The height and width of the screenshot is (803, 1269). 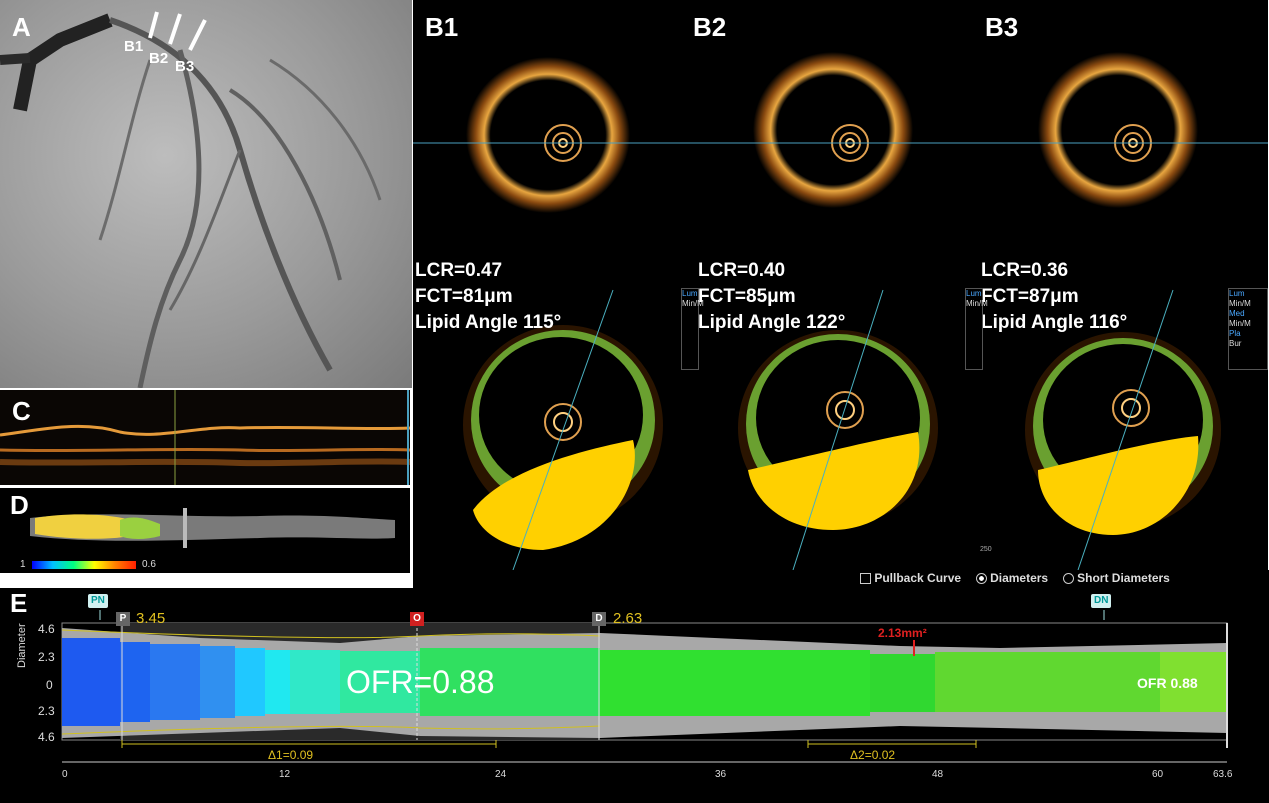 I want to click on proximal-marker: P, so click(x=123, y=619).